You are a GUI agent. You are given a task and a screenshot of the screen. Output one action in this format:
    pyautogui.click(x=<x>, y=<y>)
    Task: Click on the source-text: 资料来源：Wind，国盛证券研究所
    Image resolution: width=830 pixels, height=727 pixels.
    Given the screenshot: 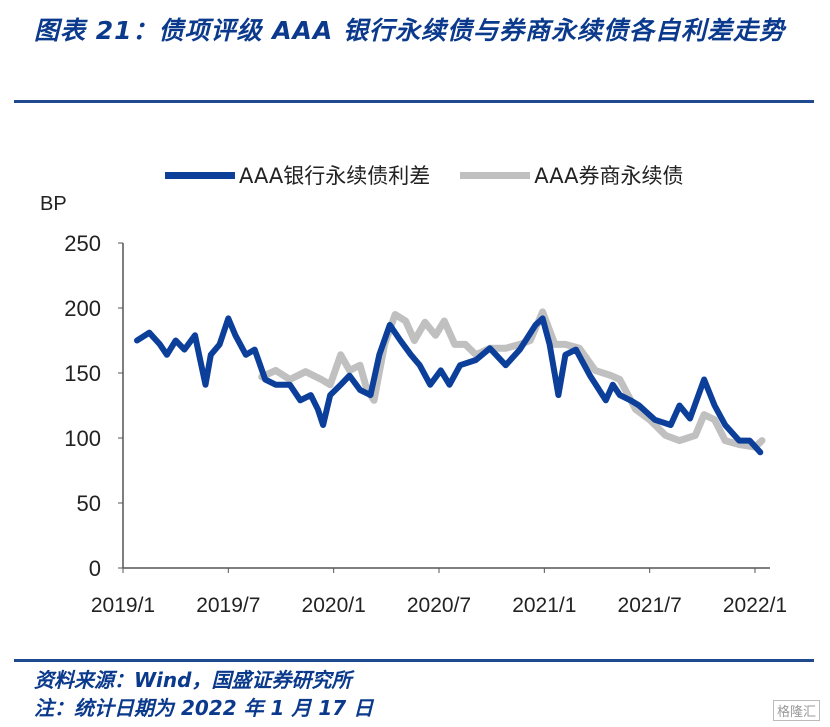 What is the action you would take?
    pyautogui.click(x=193, y=680)
    